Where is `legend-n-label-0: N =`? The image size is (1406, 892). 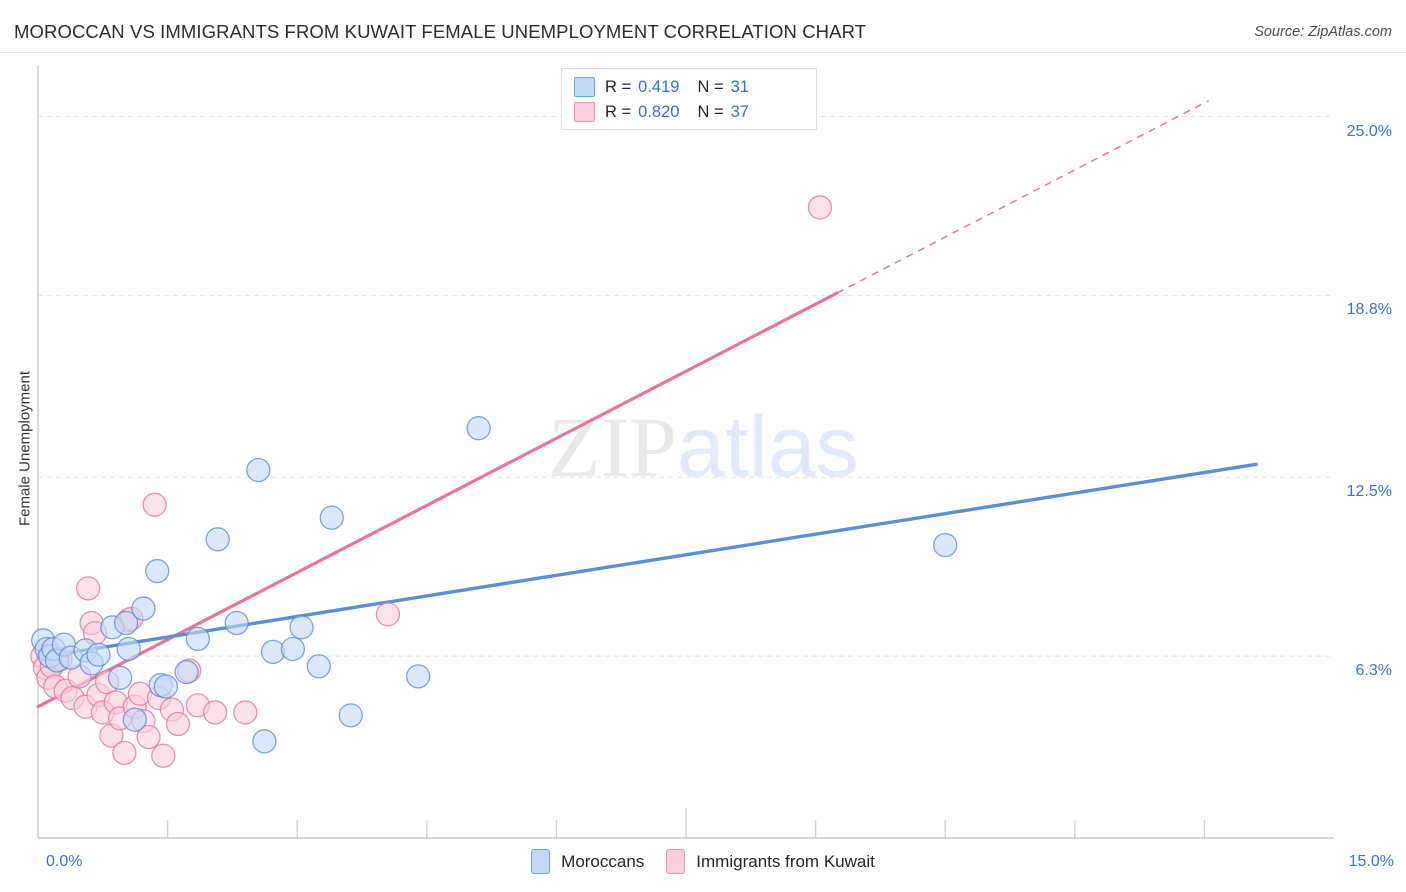 legend-n-label-0: N = is located at coordinates (710, 86).